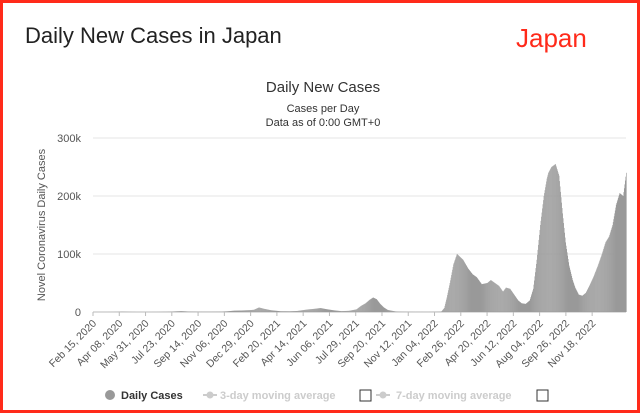 Image resolution: width=640 pixels, height=413 pixels. I want to click on legend-item-daily-cases: Daily Cases, so click(144, 396).